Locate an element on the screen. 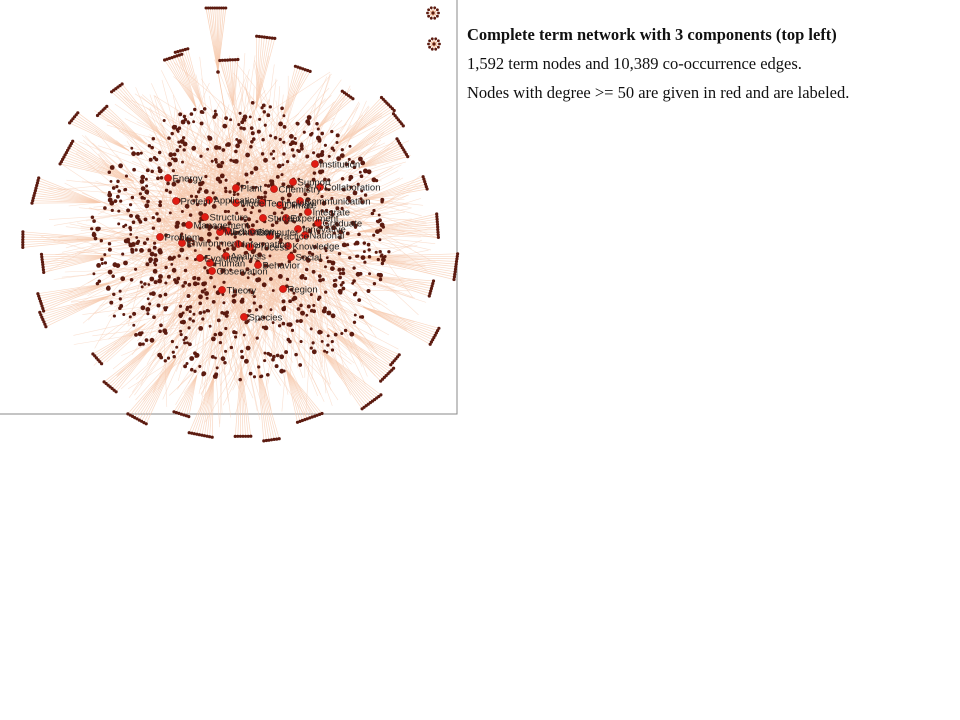 This screenshot has height=720, width=960. hub-node-label: Theory is located at coordinates (242, 291).